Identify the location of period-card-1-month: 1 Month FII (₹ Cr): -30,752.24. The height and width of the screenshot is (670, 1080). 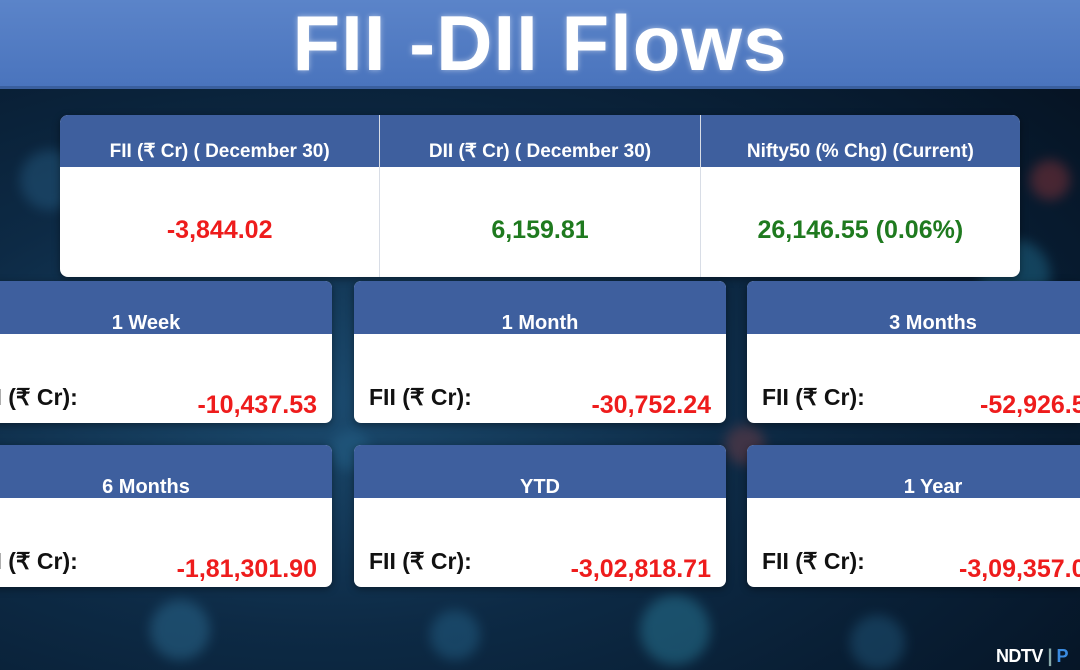
(540, 352).